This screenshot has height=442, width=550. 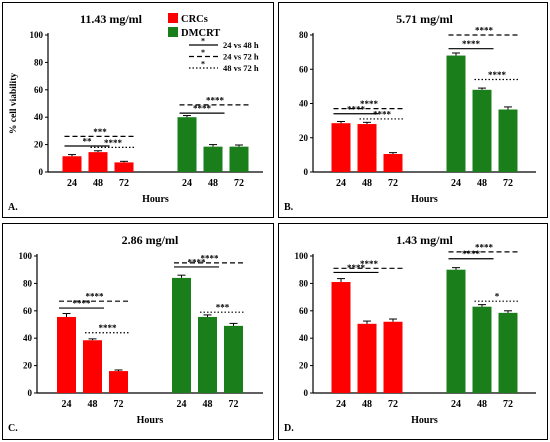 What do you see at coordinates (88, 141) in the screenshot?
I see `significance-label: **` at bounding box center [88, 141].